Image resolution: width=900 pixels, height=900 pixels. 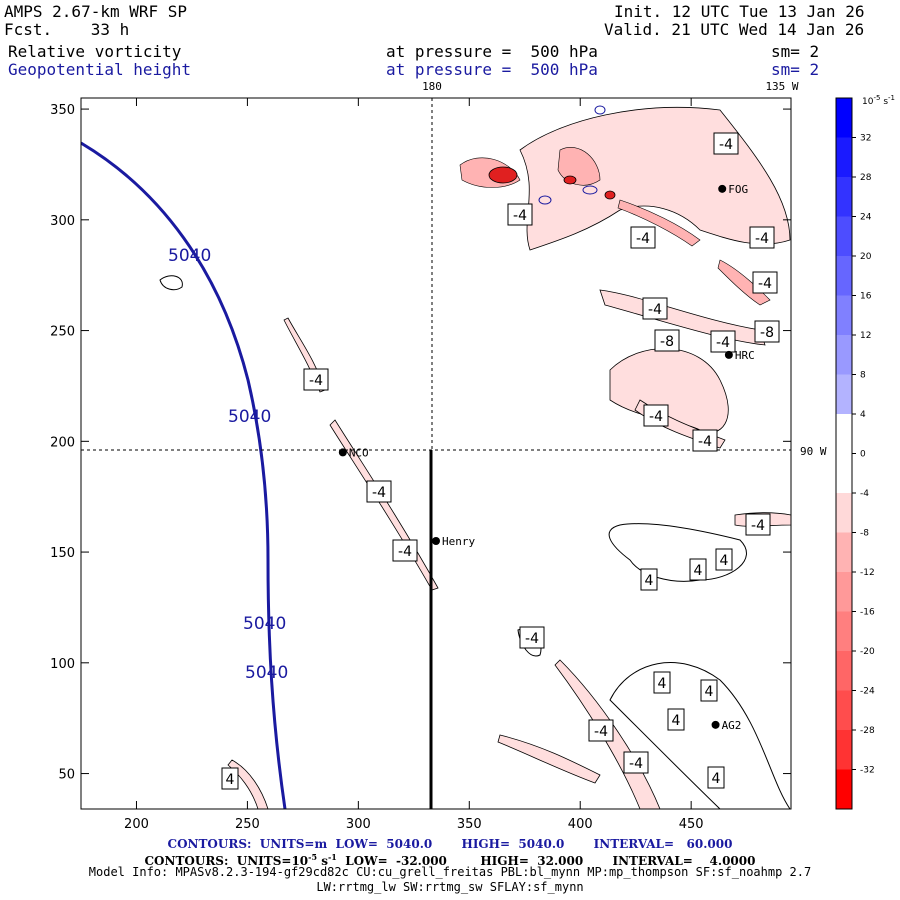 I want to click on meridian-180-label: 180, so click(x=432, y=86).